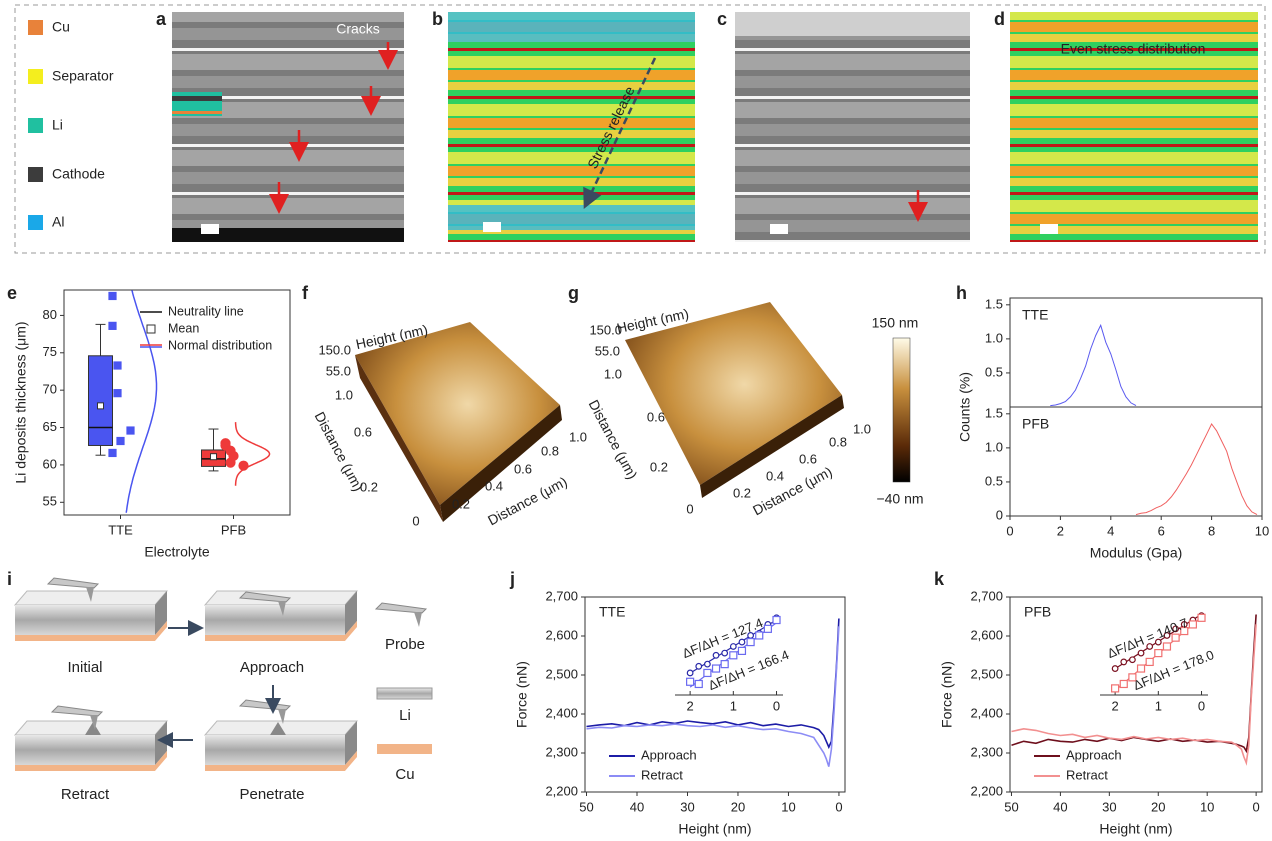  I want to click on image-base, so click(288, 235).